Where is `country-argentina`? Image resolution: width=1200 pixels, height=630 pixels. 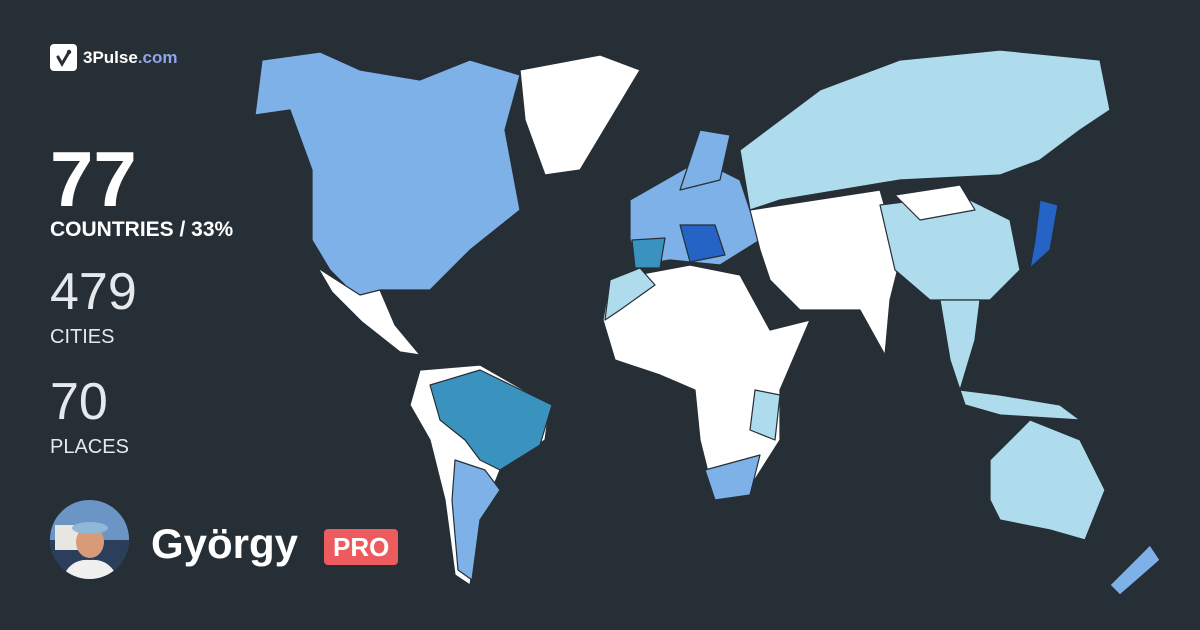 country-argentina is located at coordinates (476, 520).